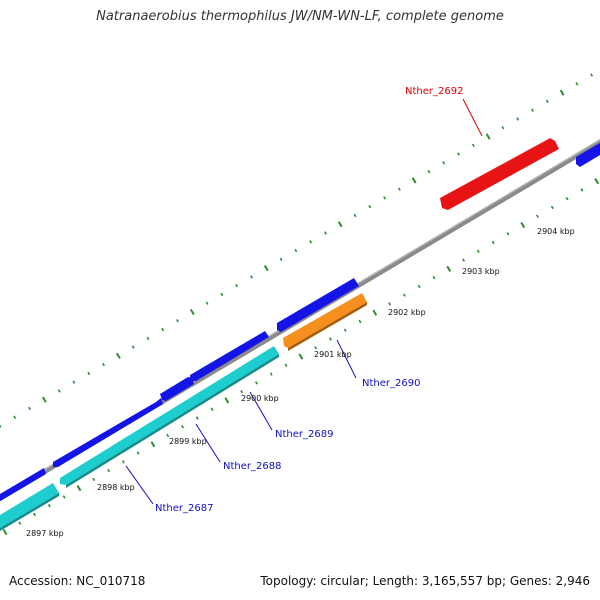 The image size is (600, 600). I want to click on gene-nther-2692-feature, so click(499, 174).